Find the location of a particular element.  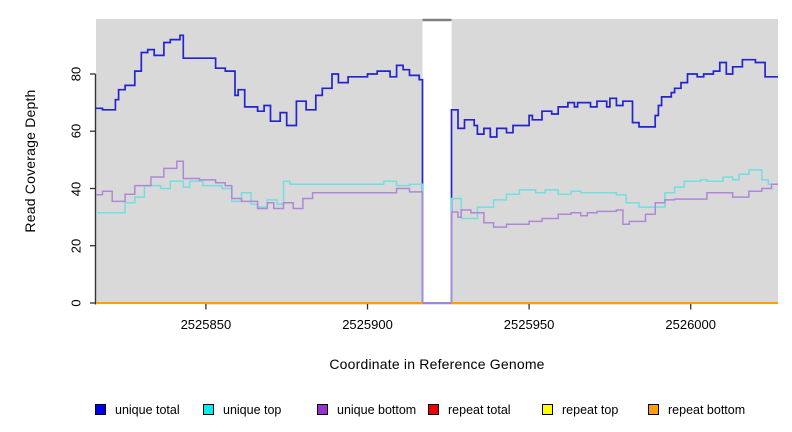

x-tick-label: 2525900 is located at coordinates (367, 324).